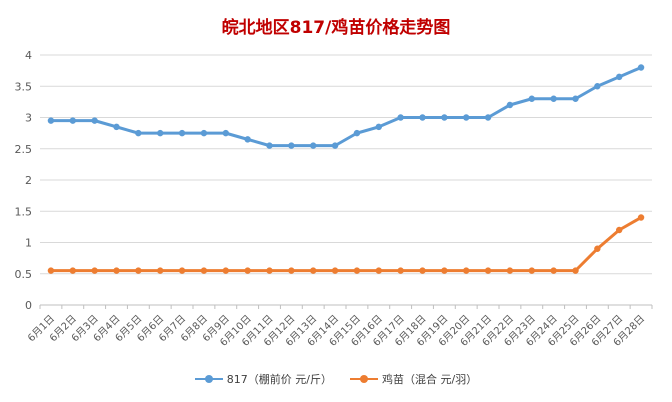 The image size is (672, 402). Describe the element at coordinates (28, 180) in the screenshot. I see `y-tick-label: 2` at that location.